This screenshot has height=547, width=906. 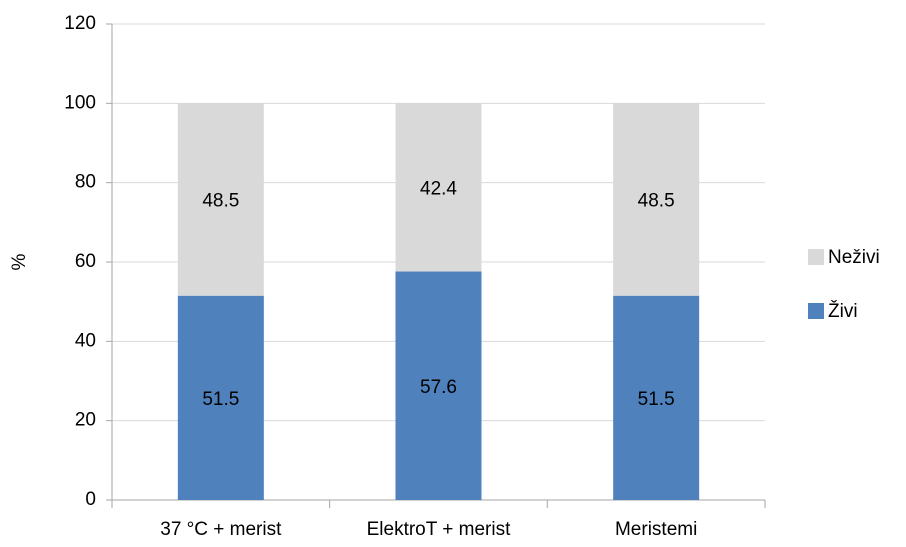 What do you see at coordinates (221, 529) in the screenshot?
I see `x-tick-label: 37 °C + merist` at bounding box center [221, 529].